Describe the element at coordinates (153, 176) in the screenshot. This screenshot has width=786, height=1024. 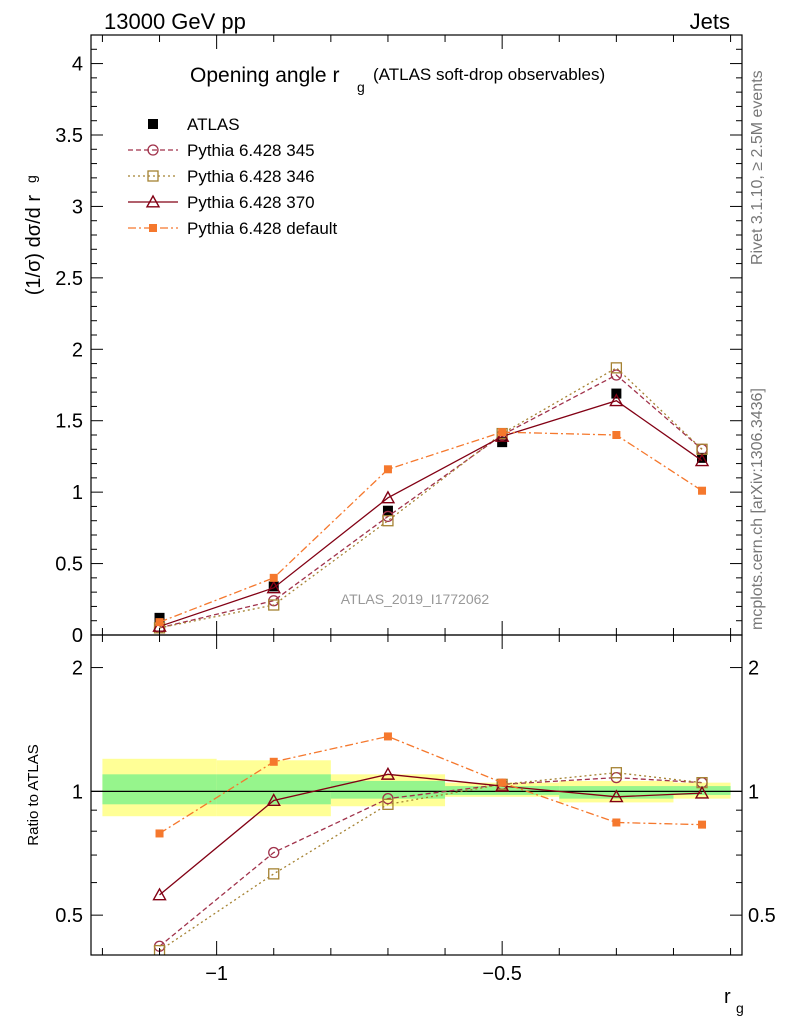
I see `legend-marker-p346` at that location.